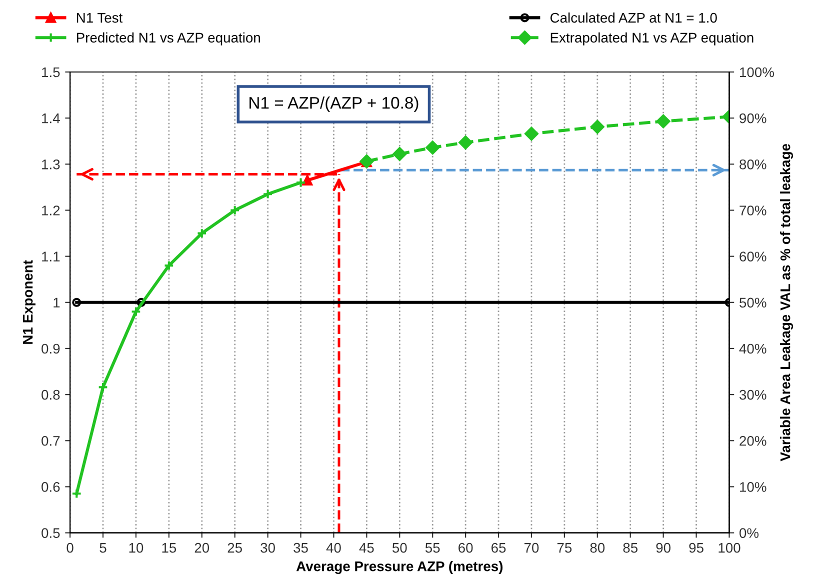  I want to click on y-axis-title: N1 Exponent, so click(29, 302).